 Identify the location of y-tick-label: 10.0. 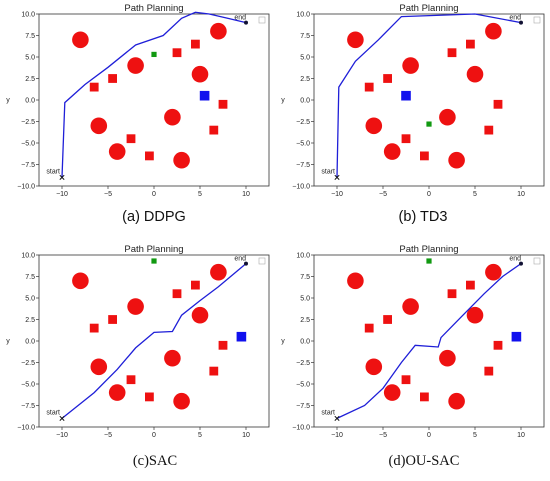
(28, 14).